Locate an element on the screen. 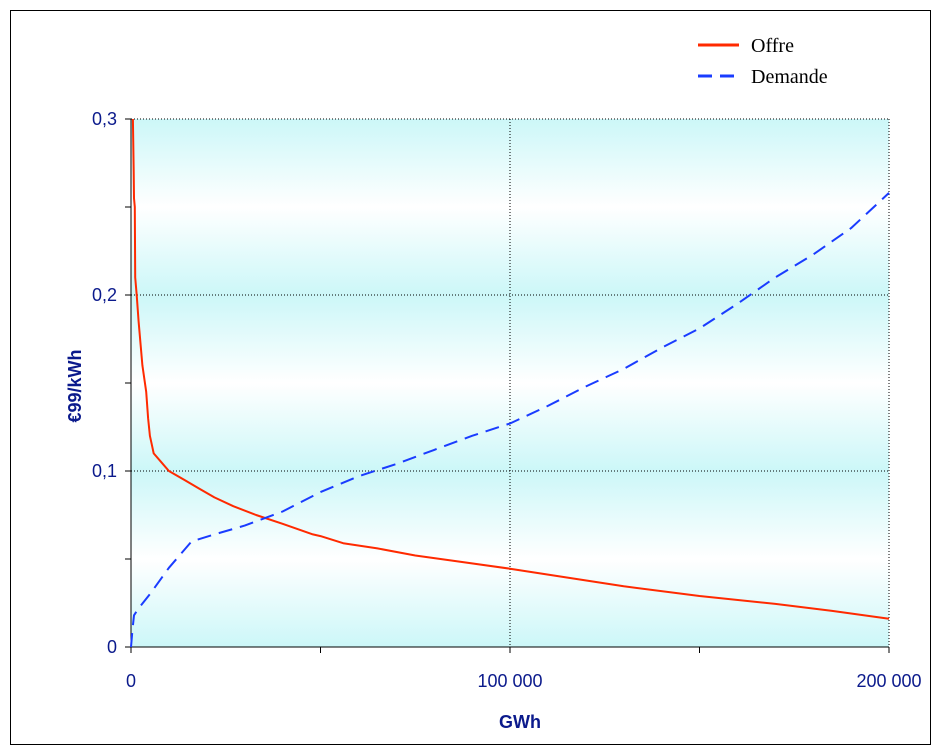  legend-label-demande: Demande is located at coordinates (789, 77).